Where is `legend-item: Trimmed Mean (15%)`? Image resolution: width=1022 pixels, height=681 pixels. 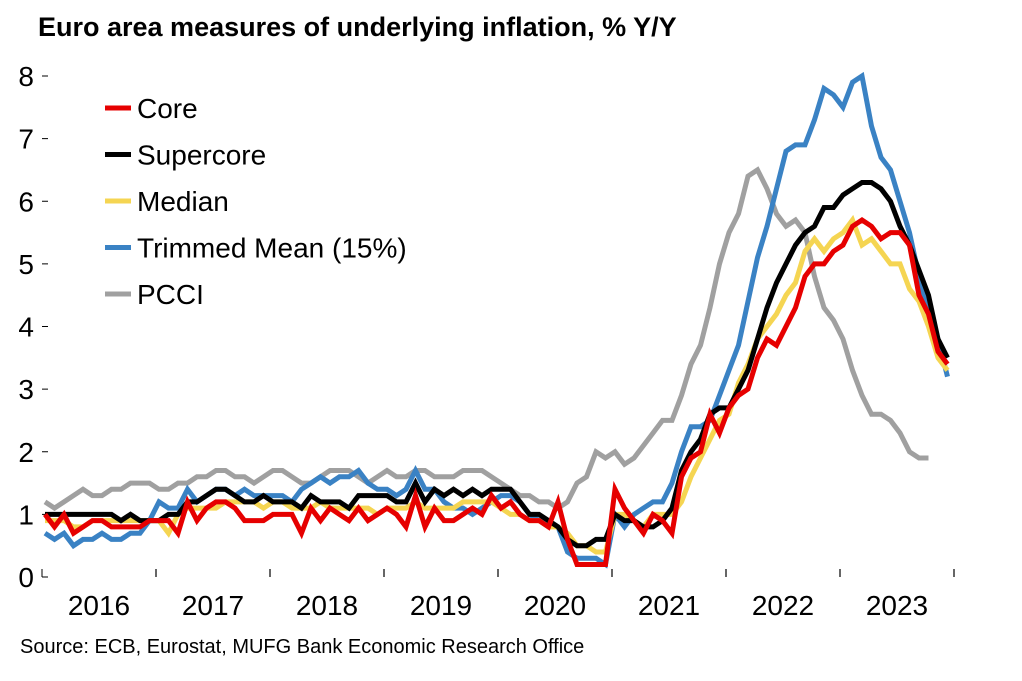
legend-item: Trimmed Mean (15%) is located at coordinates (256, 248).